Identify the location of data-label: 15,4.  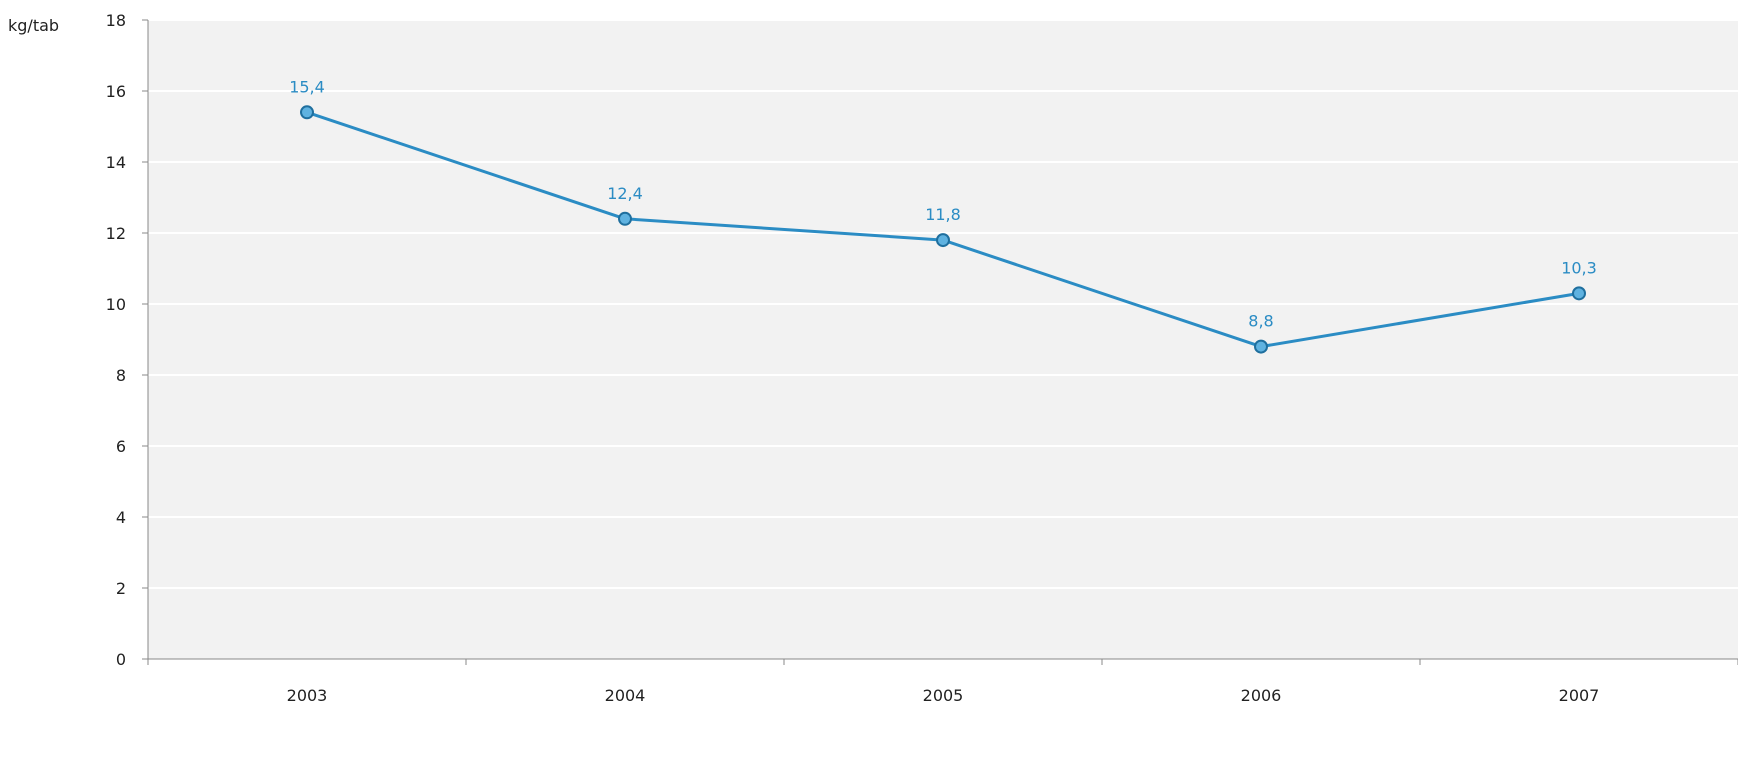
(307, 86).